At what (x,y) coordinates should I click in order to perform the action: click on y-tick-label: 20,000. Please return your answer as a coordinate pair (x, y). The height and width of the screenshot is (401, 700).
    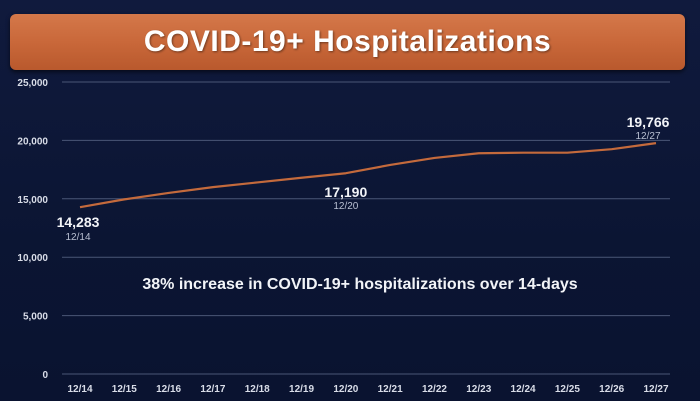
    Looking at the image, I should click on (32, 141).